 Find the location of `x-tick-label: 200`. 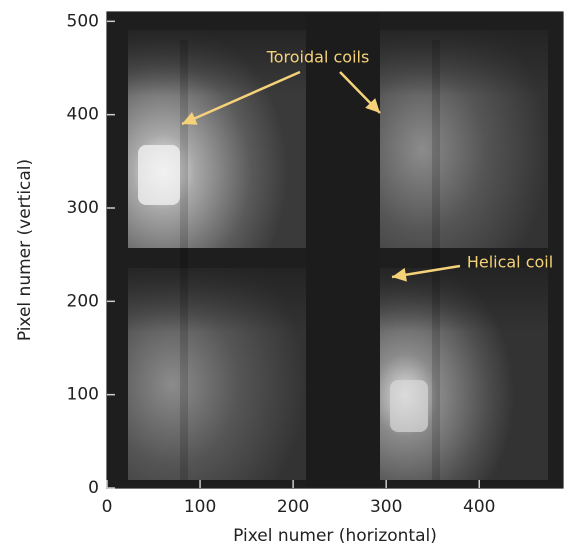

x-tick-label: 200 is located at coordinates (293, 507).